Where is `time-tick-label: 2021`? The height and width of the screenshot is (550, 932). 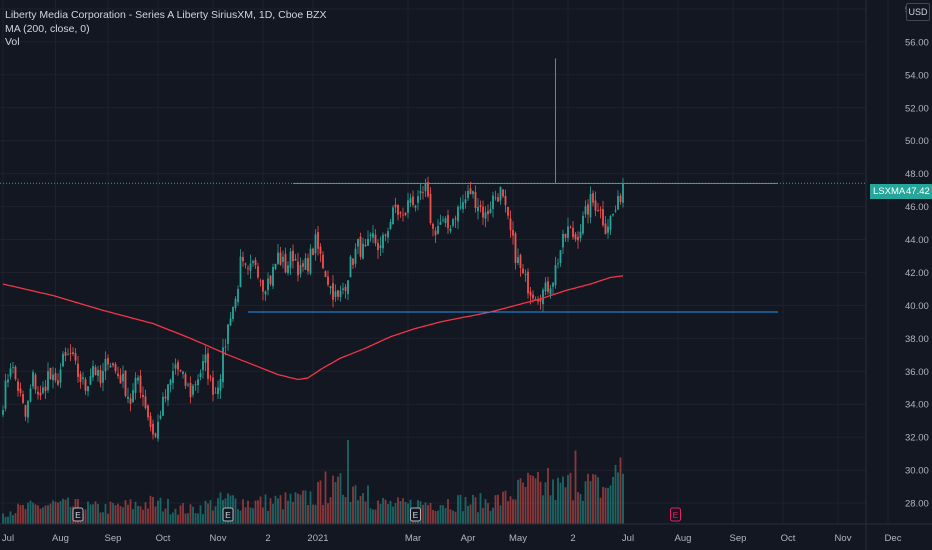
time-tick-label: 2021 is located at coordinates (317, 538).